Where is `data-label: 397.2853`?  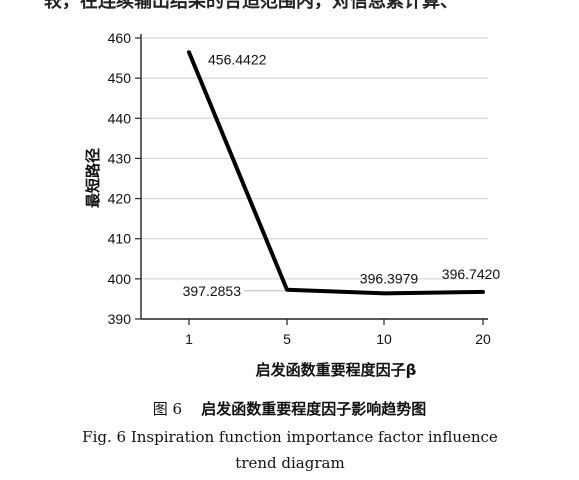
data-label: 397.2853 is located at coordinates (212, 291).